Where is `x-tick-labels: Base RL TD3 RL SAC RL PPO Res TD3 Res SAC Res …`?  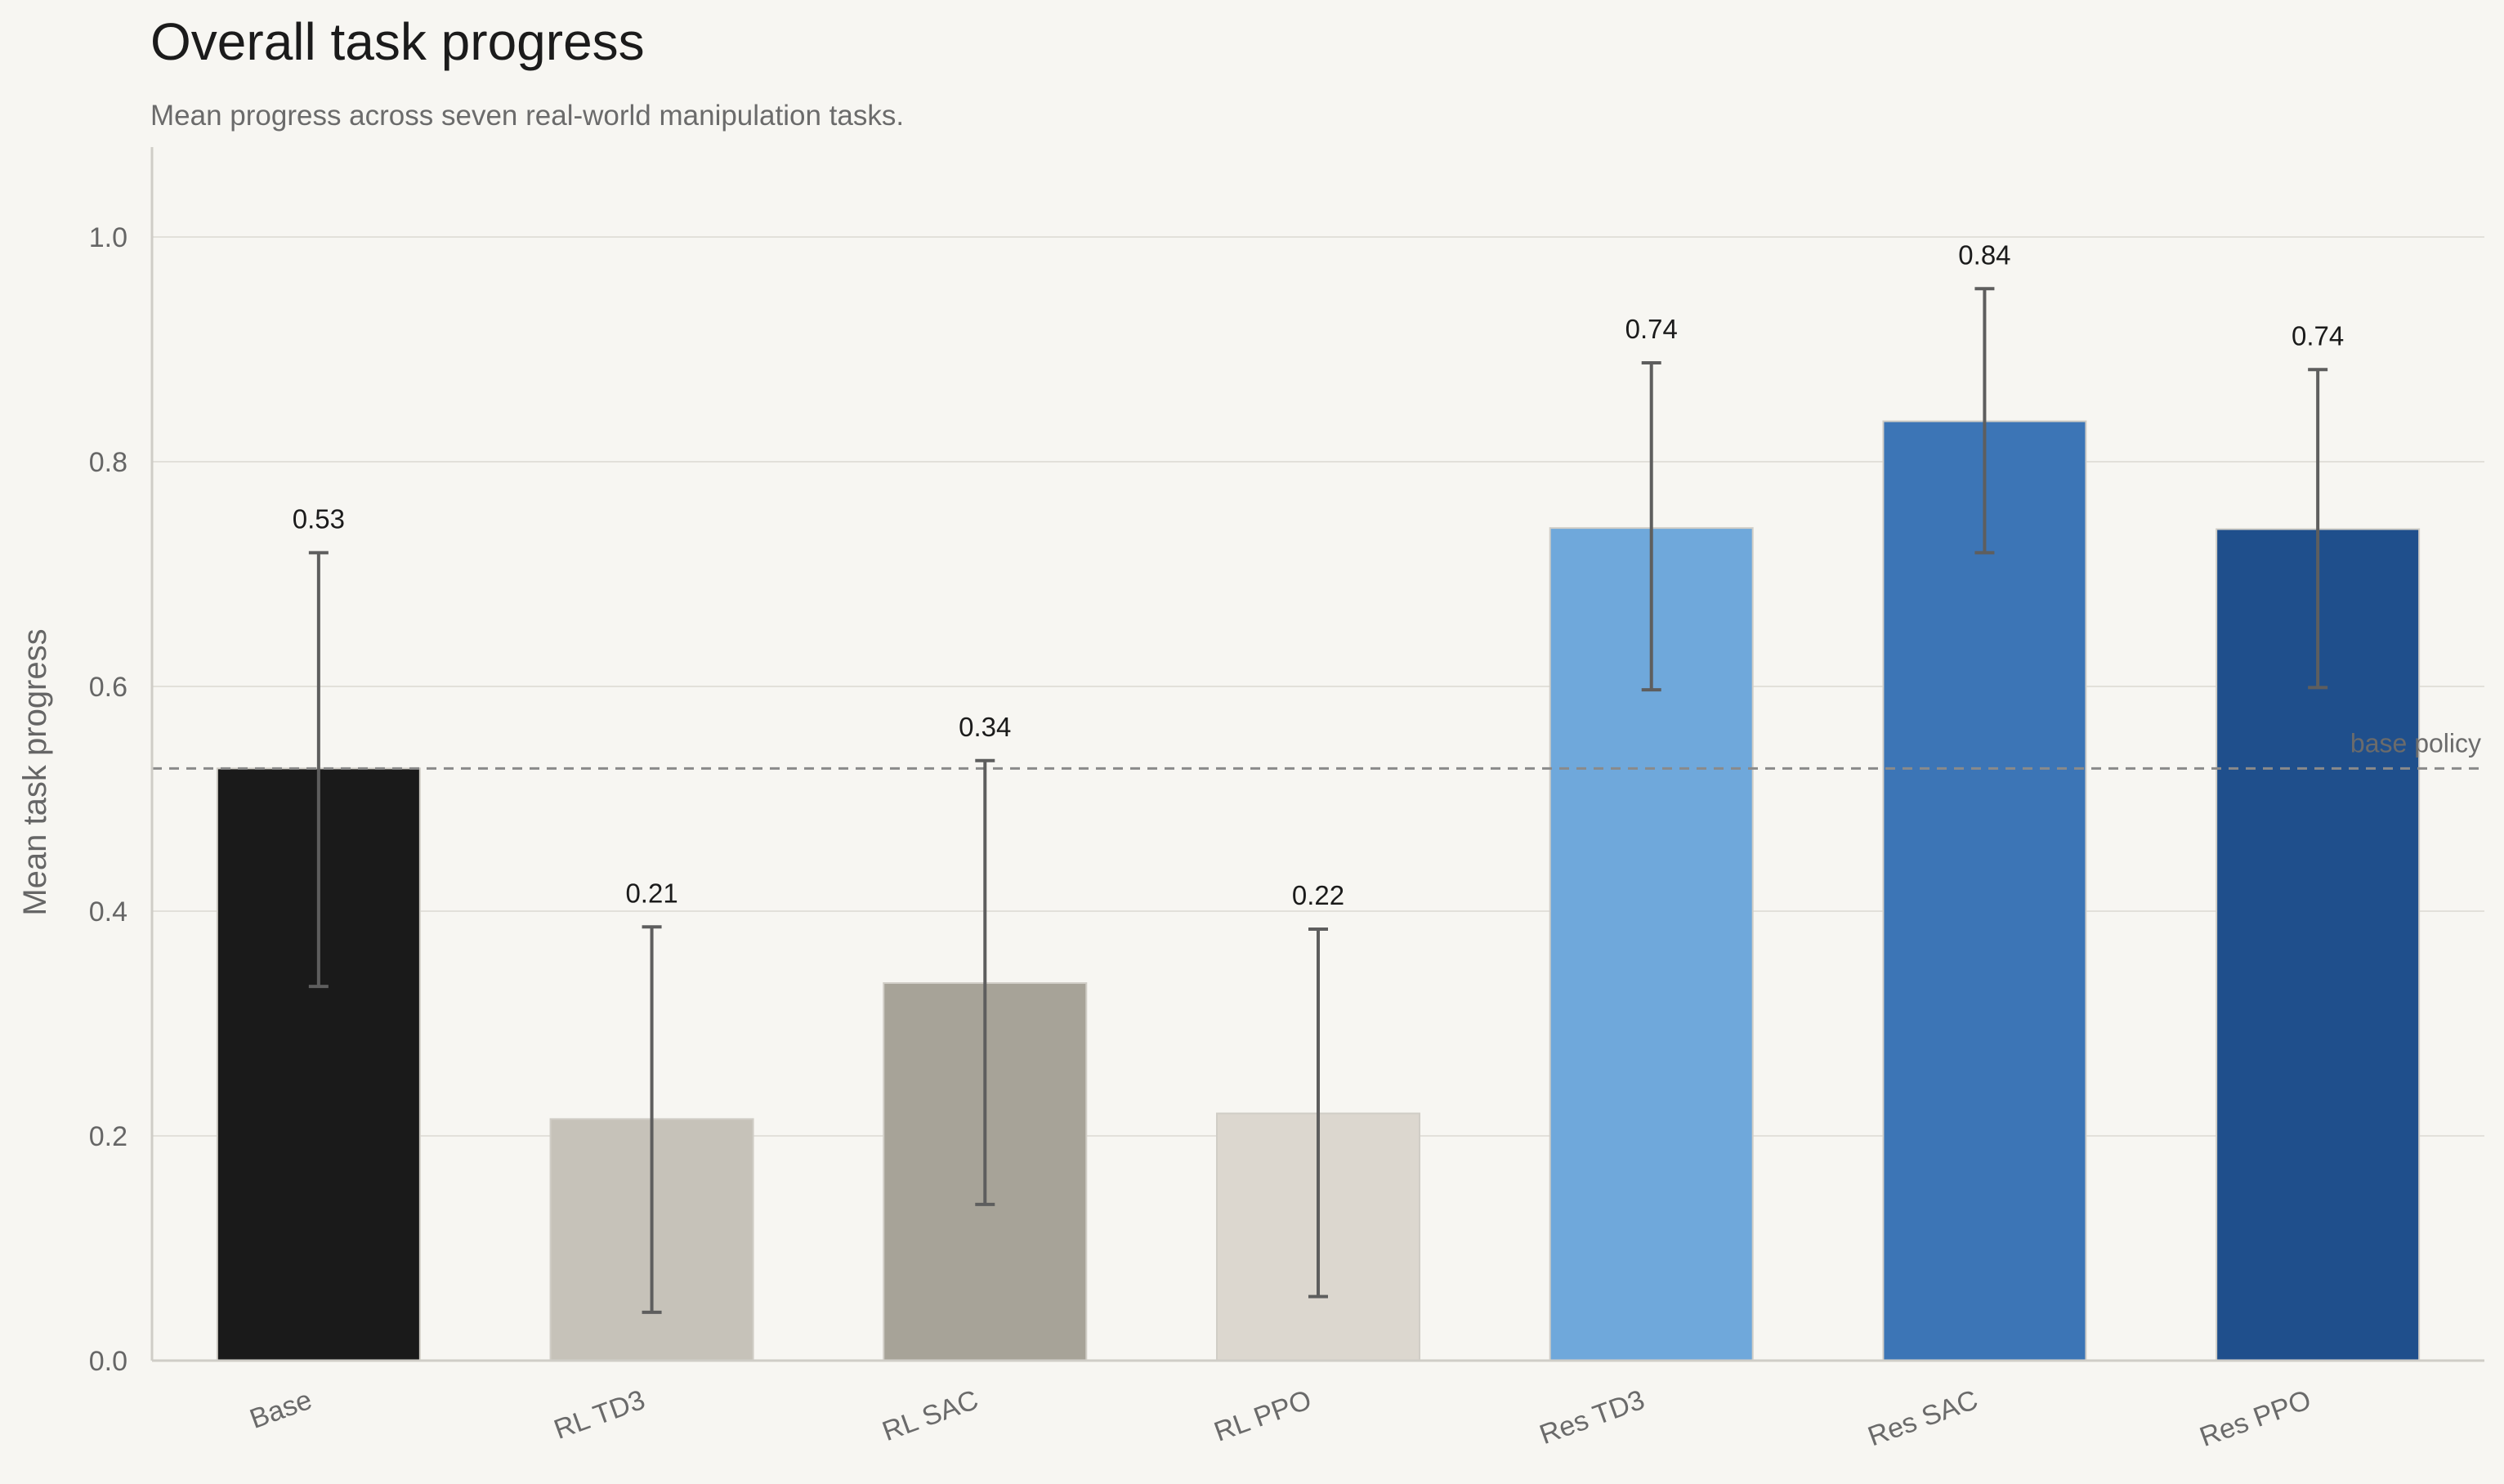
x-tick-labels: Base RL TD3 RL SAC RL PPO Res TD3 Res SAC Res … is located at coordinates (1280, 1418).